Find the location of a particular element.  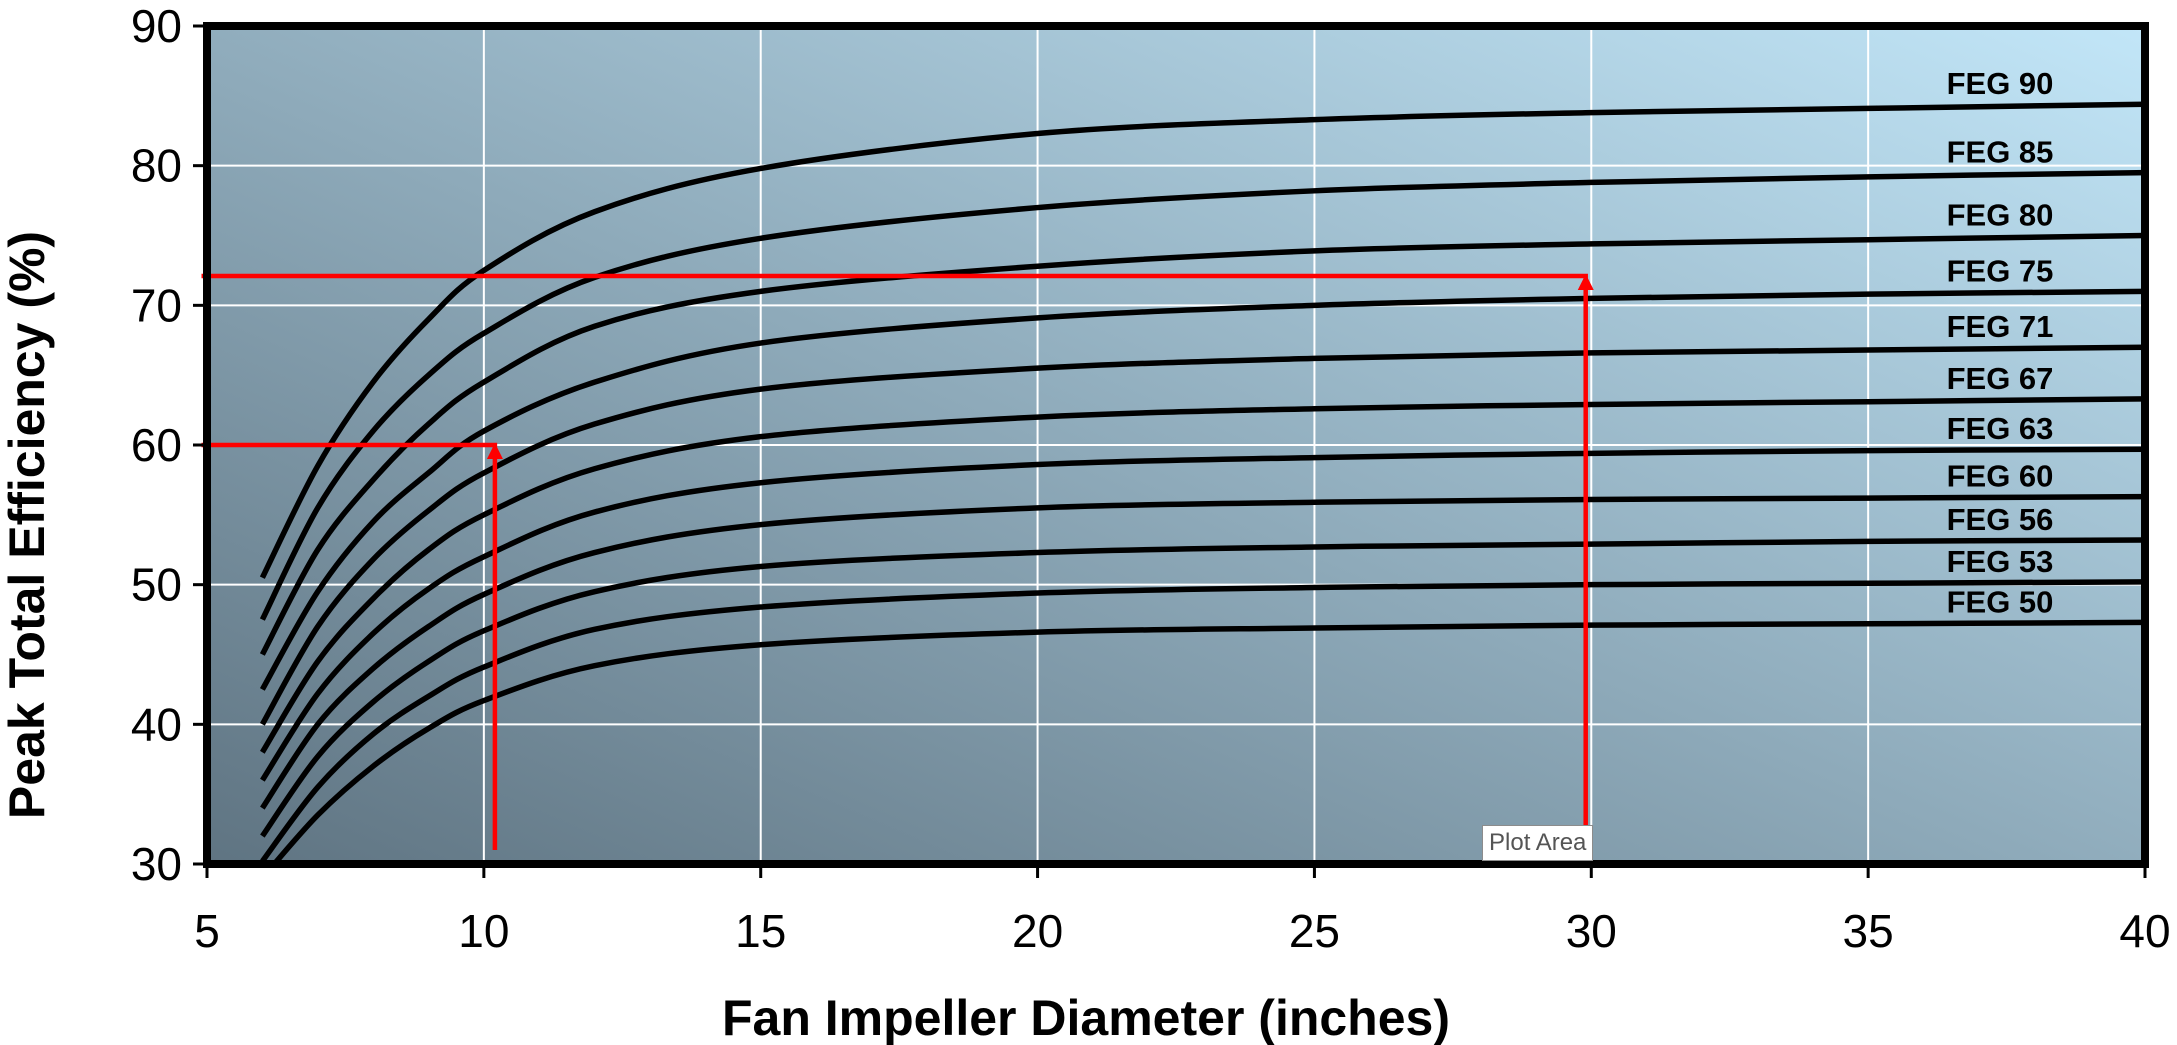

curve-label: FEG 71 is located at coordinates (2000, 326).